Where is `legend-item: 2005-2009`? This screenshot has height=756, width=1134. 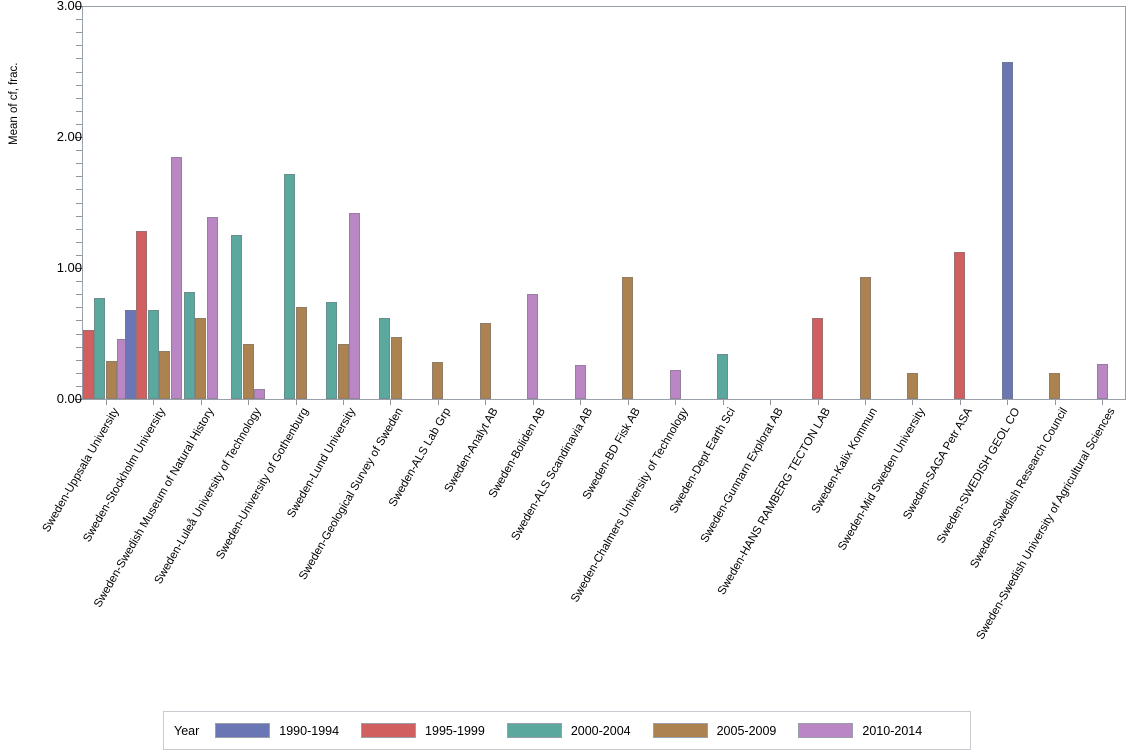 legend-item: 2005-2009 is located at coordinates (714, 730).